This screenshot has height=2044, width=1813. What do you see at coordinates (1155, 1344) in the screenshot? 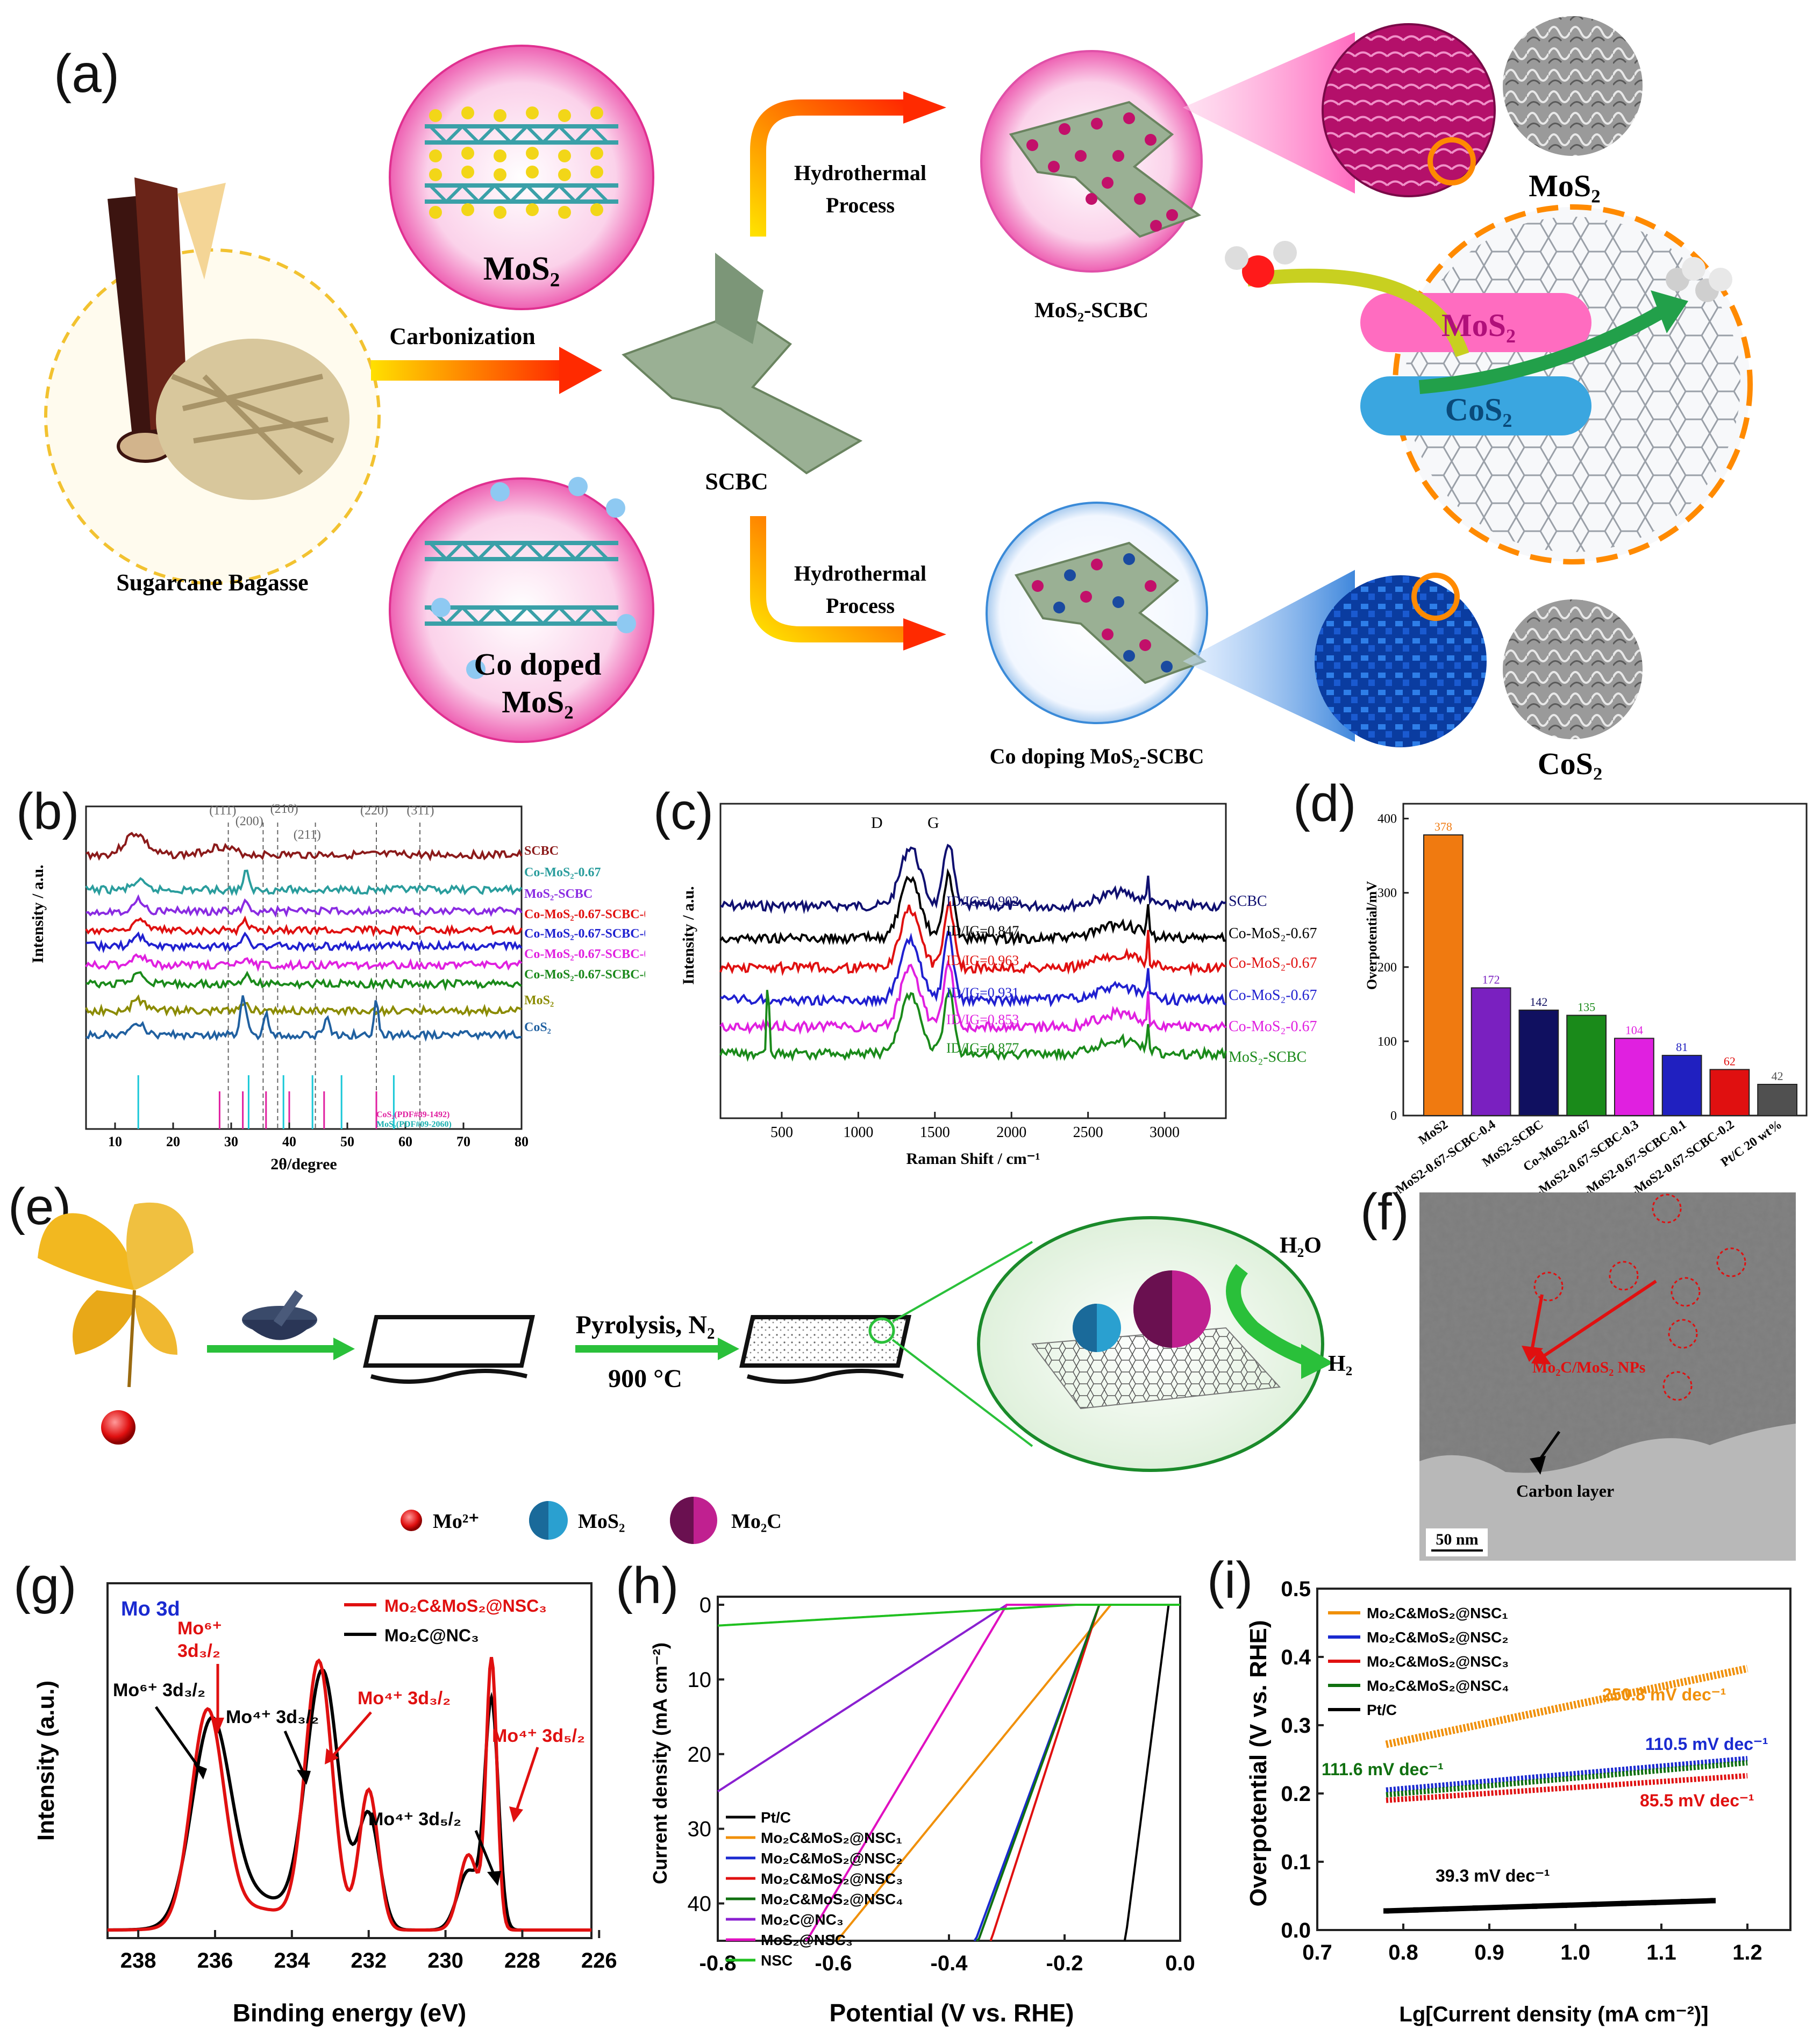
I see `catalyst-zoom-oval` at bounding box center [1155, 1344].